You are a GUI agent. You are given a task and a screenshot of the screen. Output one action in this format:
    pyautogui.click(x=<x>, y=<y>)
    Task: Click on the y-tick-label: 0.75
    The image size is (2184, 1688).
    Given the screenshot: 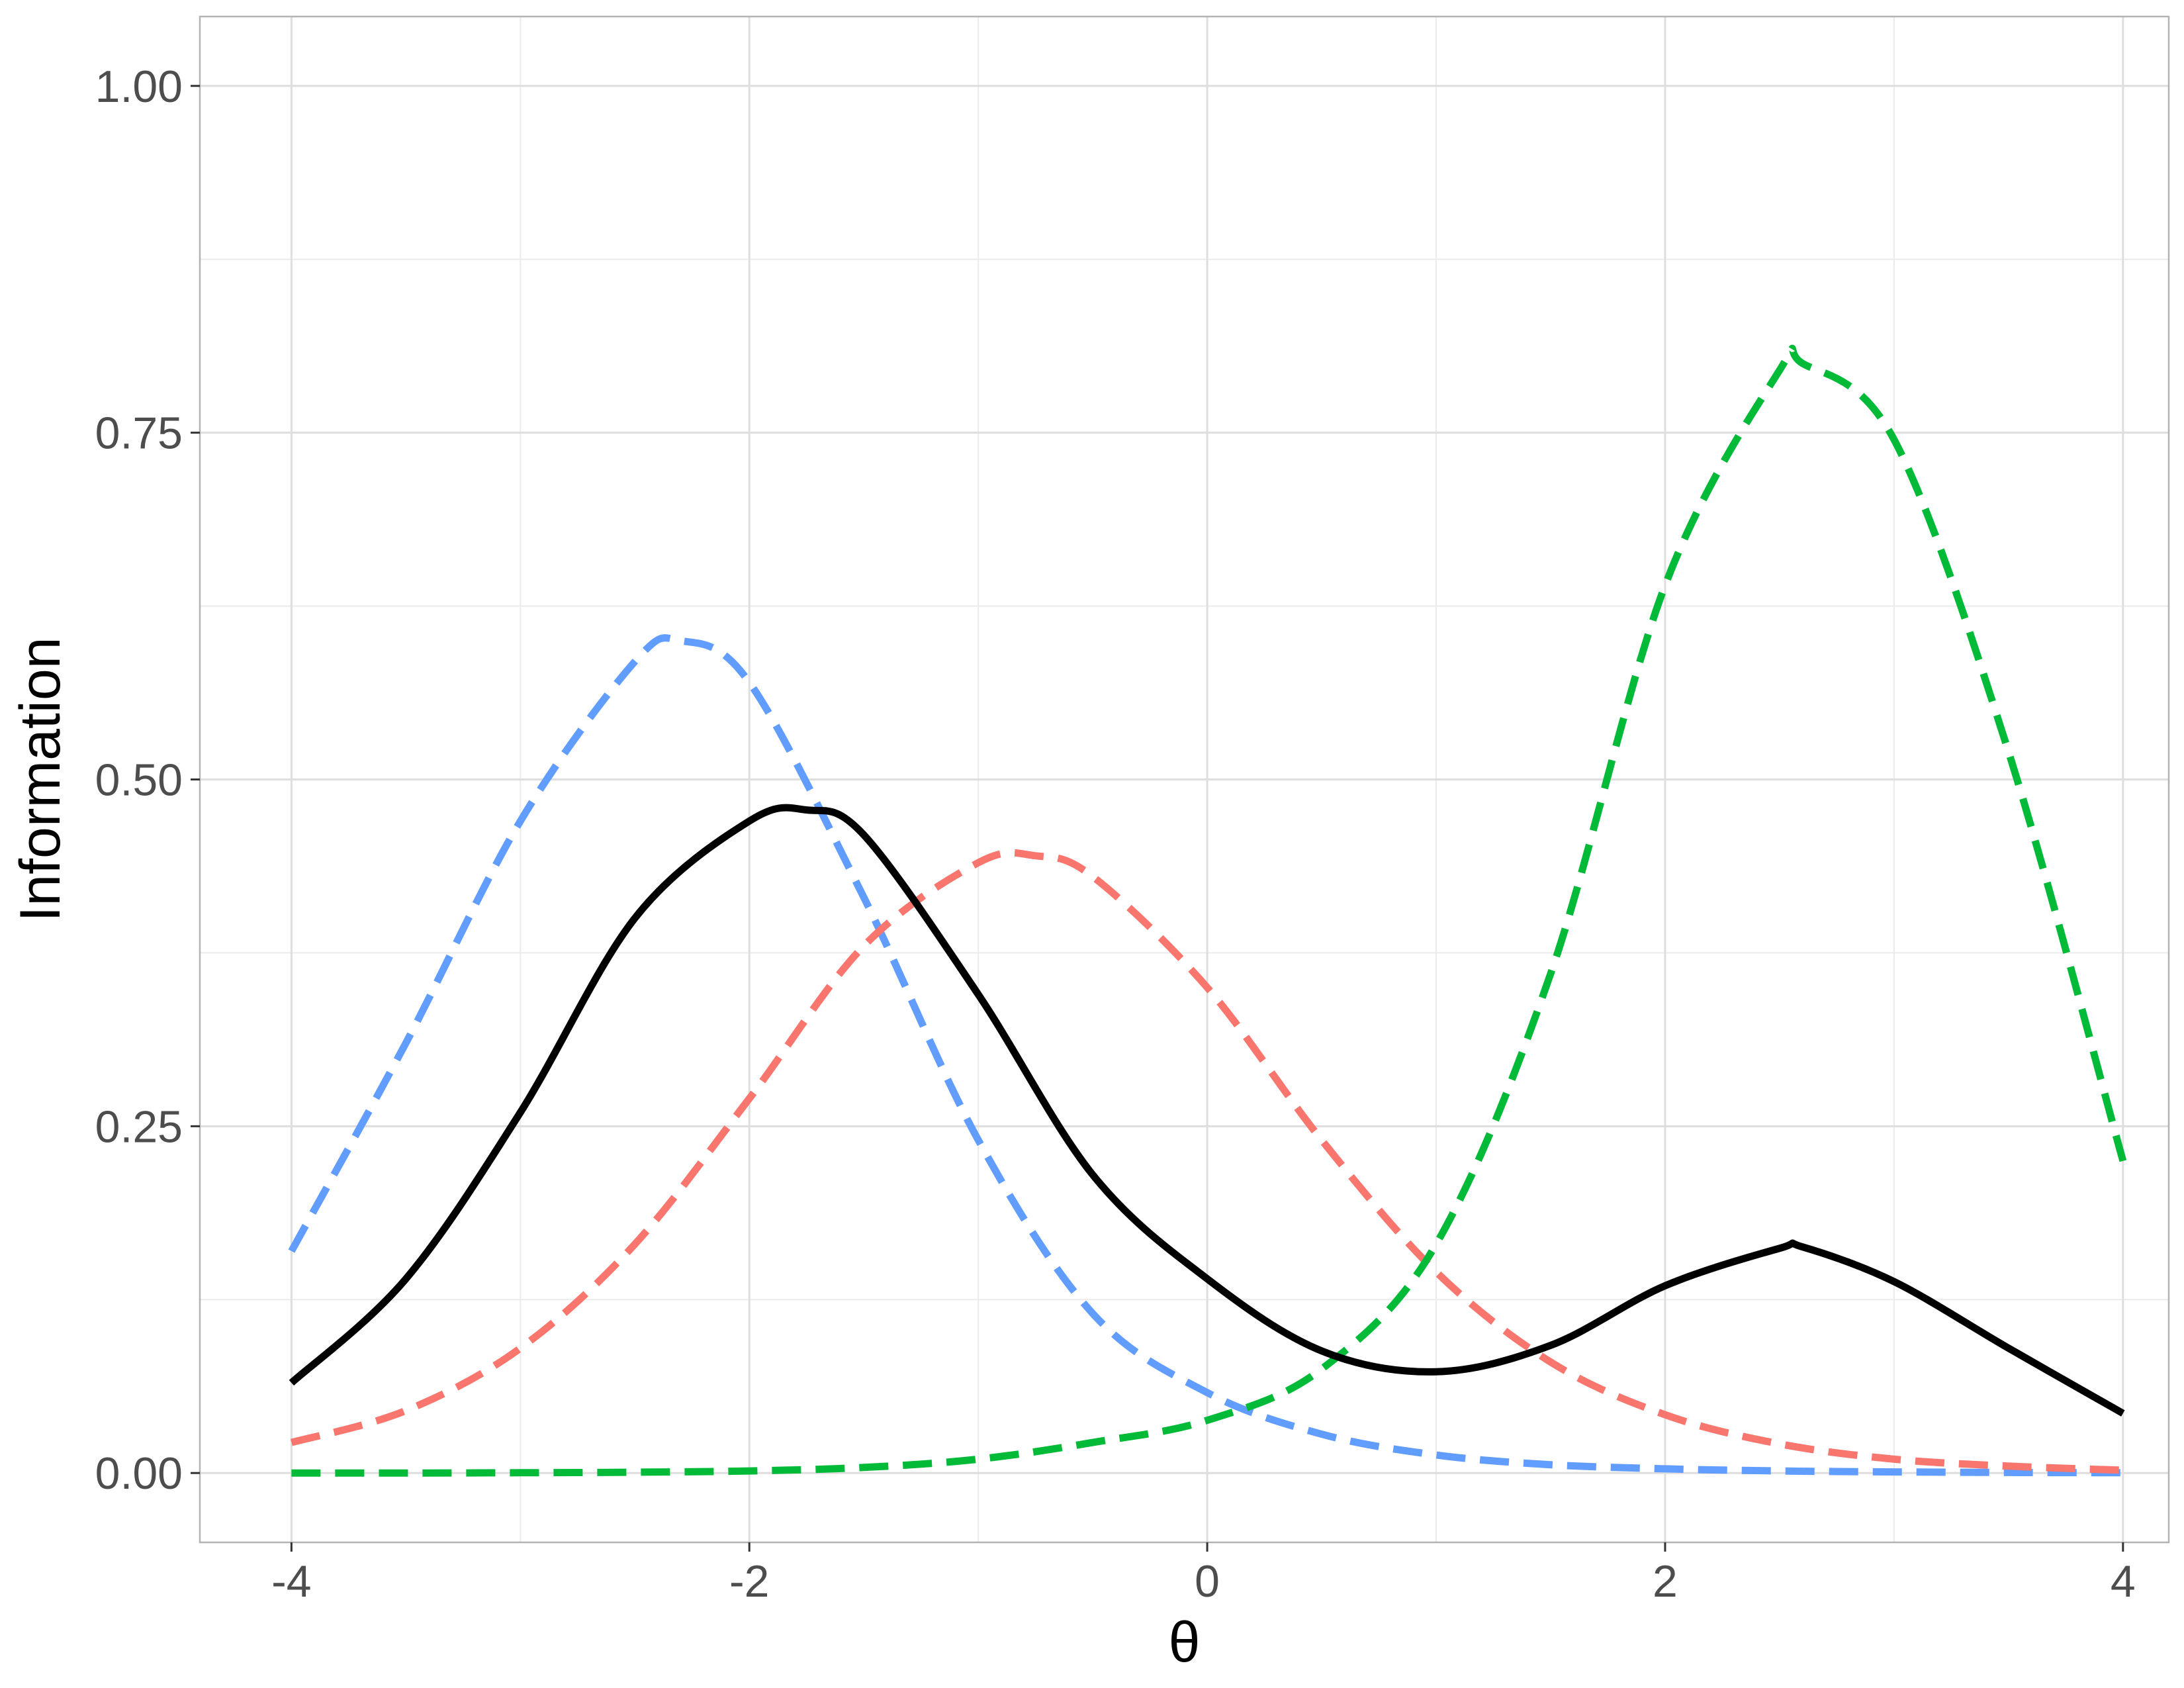 What is the action you would take?
    pyautogui.click(x=139, y=433)
    